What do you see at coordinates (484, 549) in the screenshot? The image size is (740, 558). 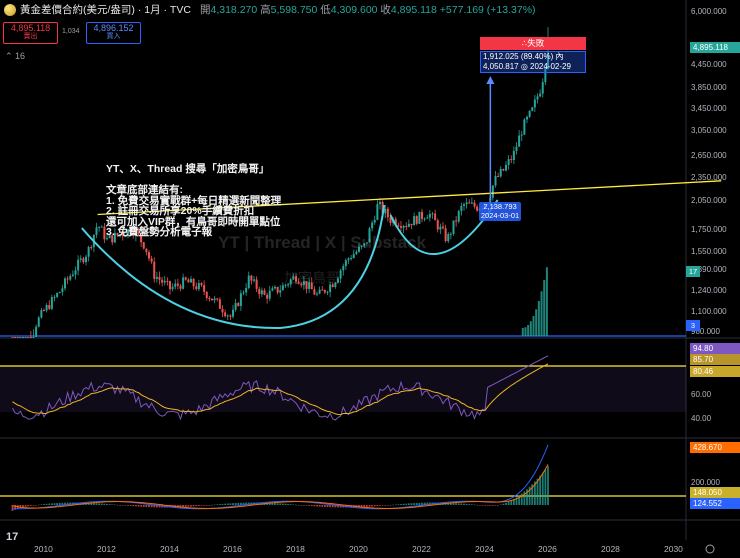 I see `time-tick-label: 2024` at bounding box center [484, 549].